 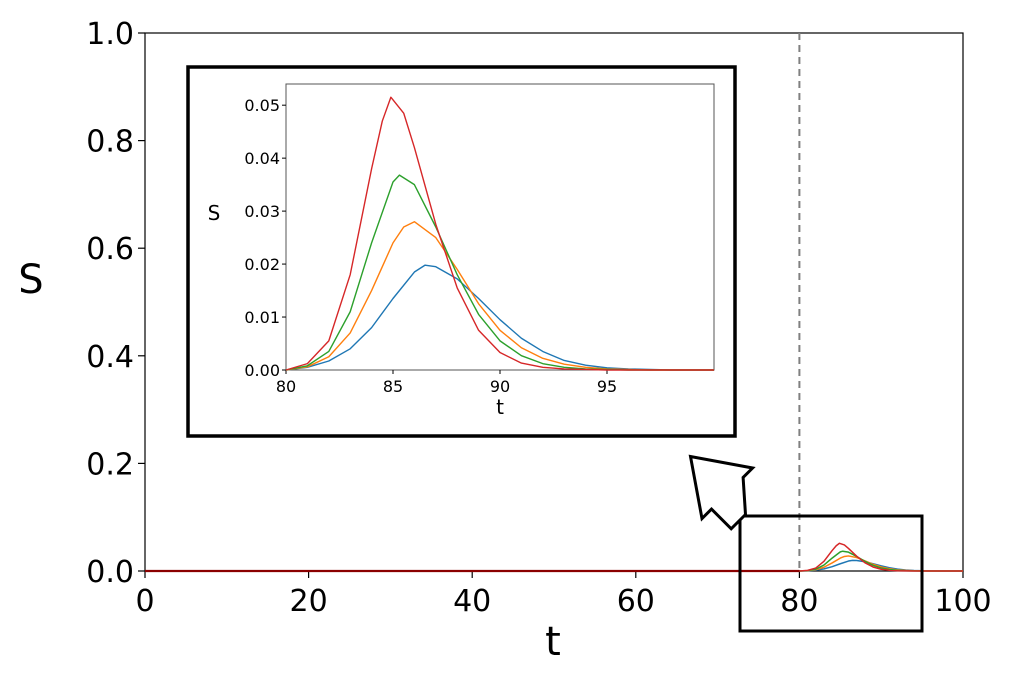 I want to click on main-x-tick-label: 100, so click(x=962, y=601).